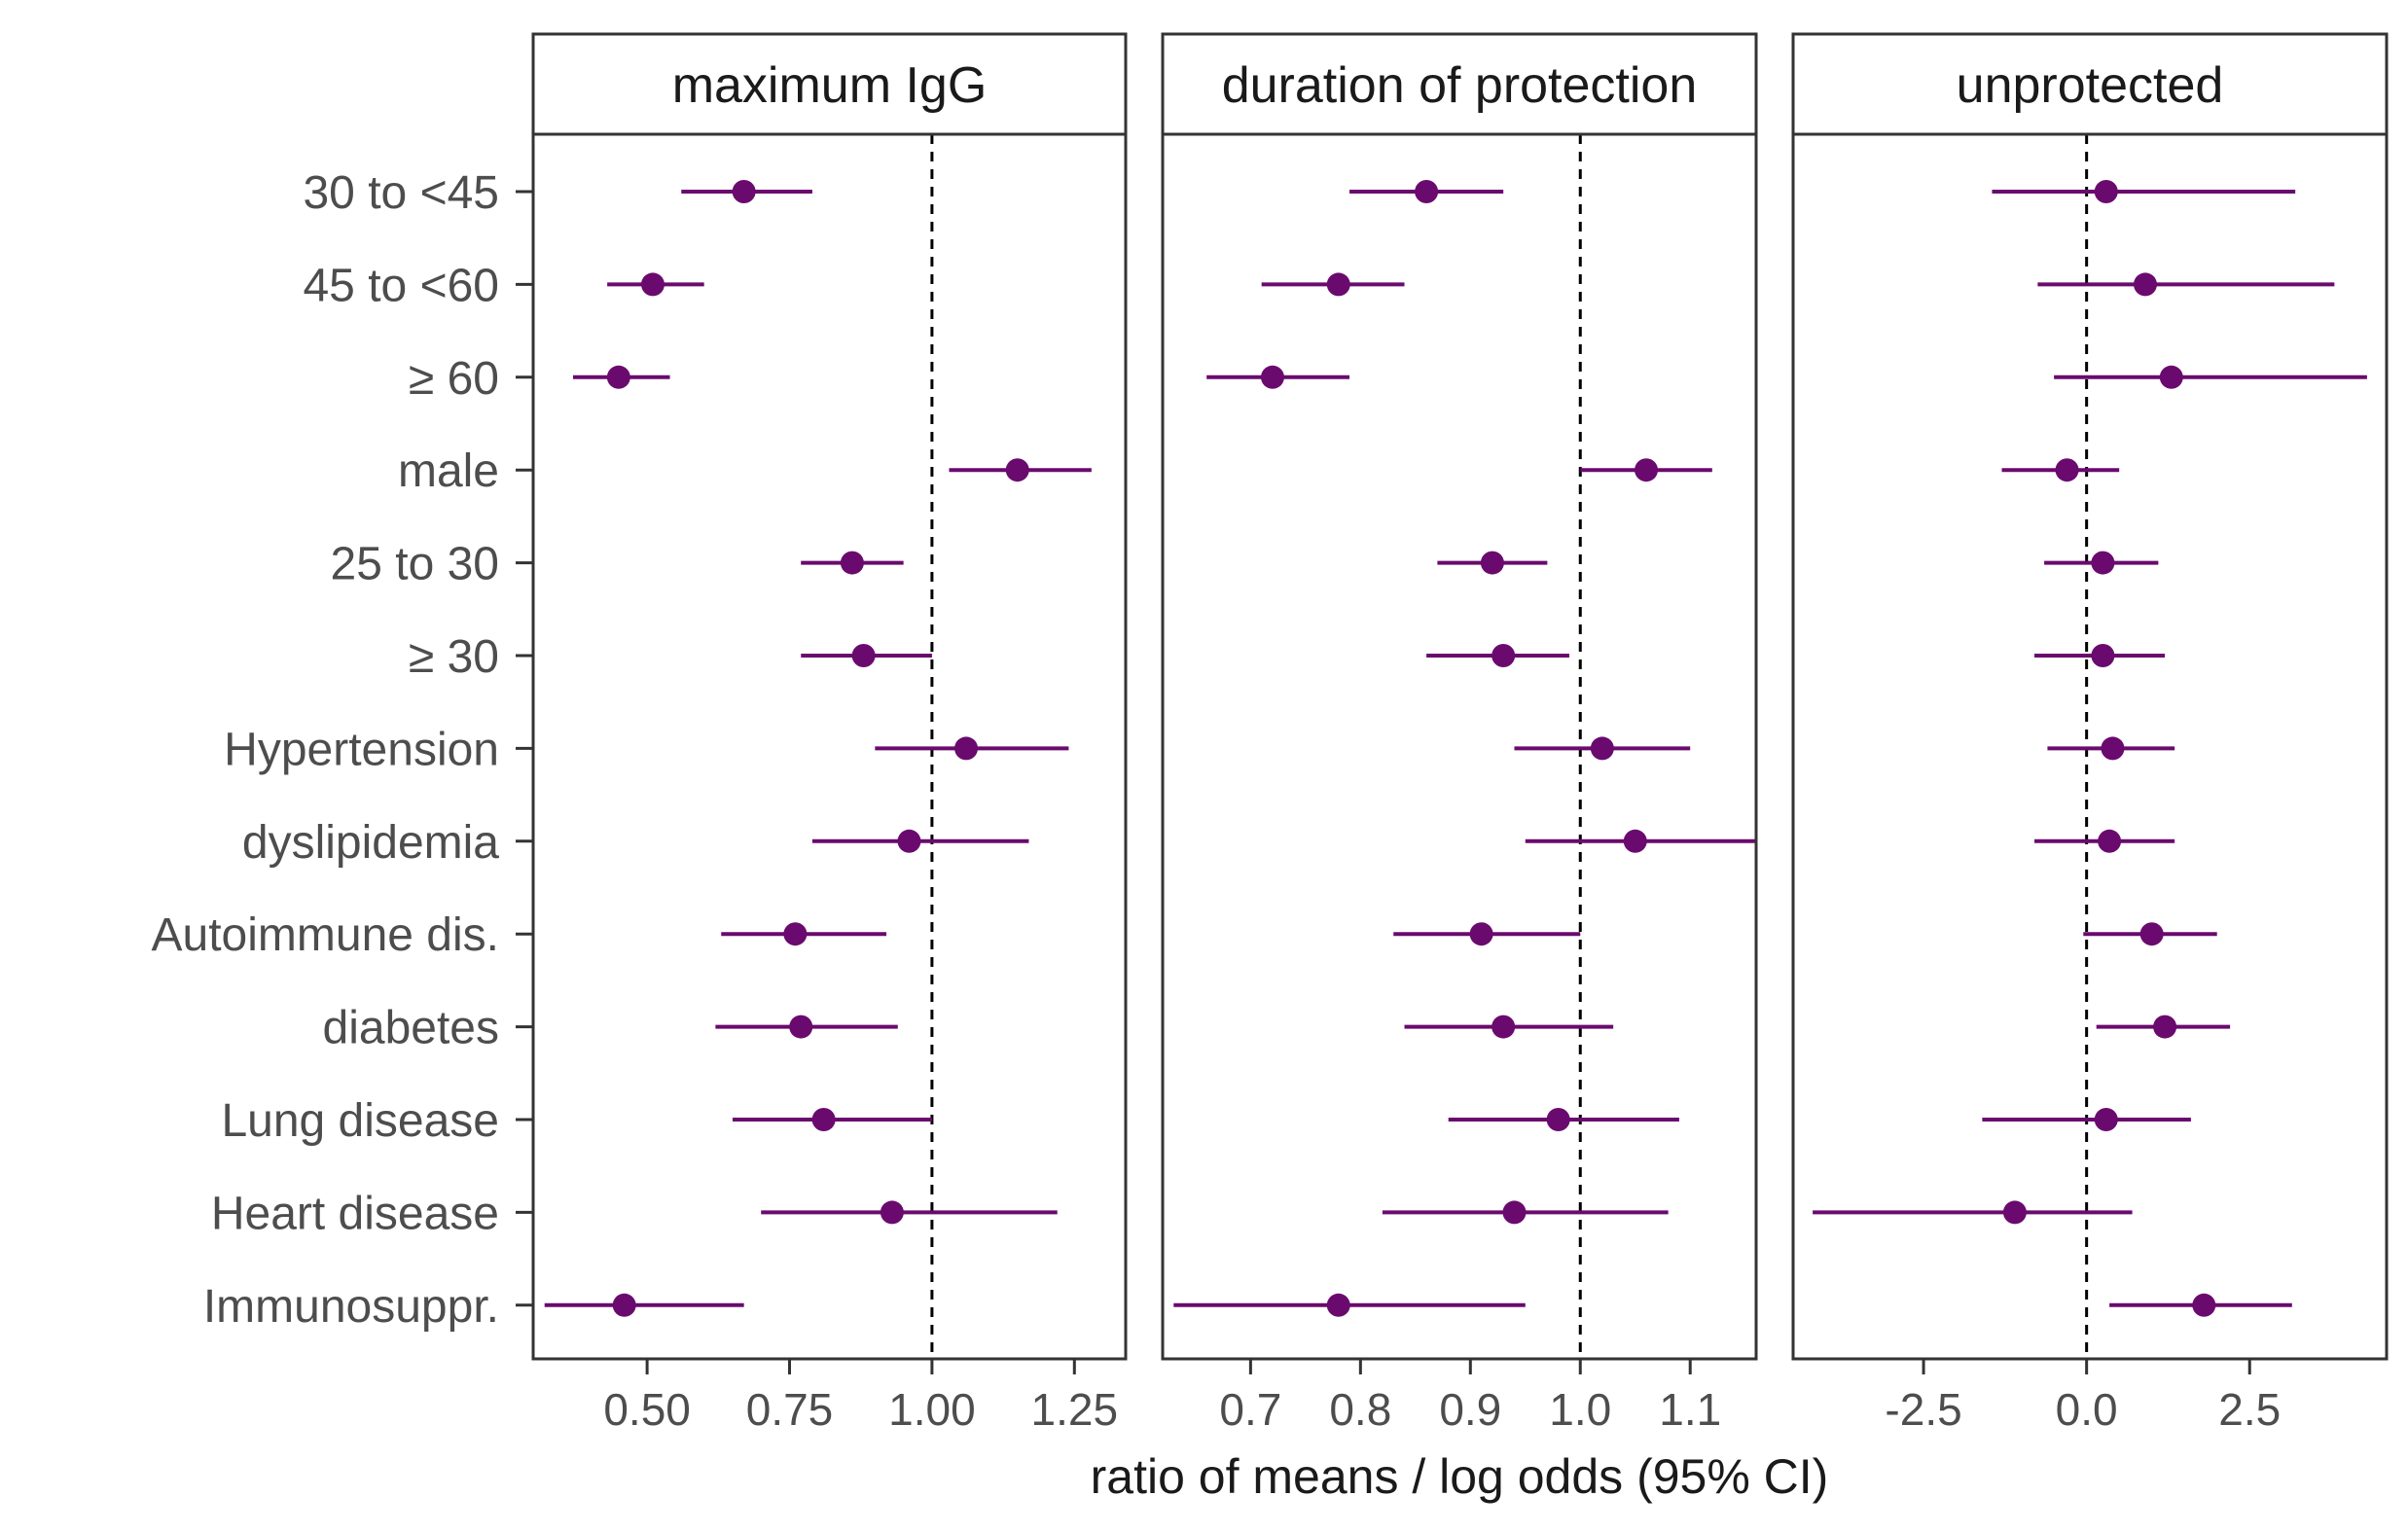  What do you see at coordinates (361, 749) in the screenshot?
I see `y-tick-label: Hypertension` at bounding box center [361, 749].